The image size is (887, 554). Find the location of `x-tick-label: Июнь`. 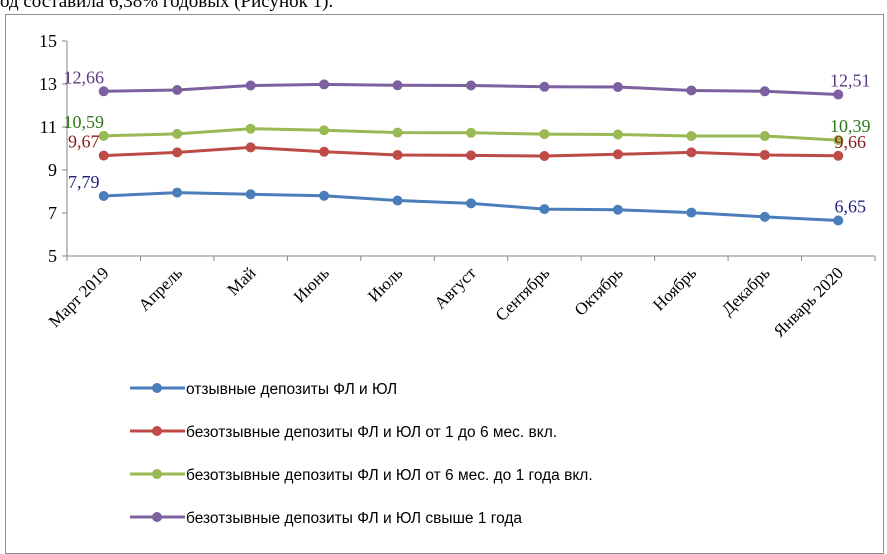

x-tick-label: Июнь is located at coordinates (311, 284).